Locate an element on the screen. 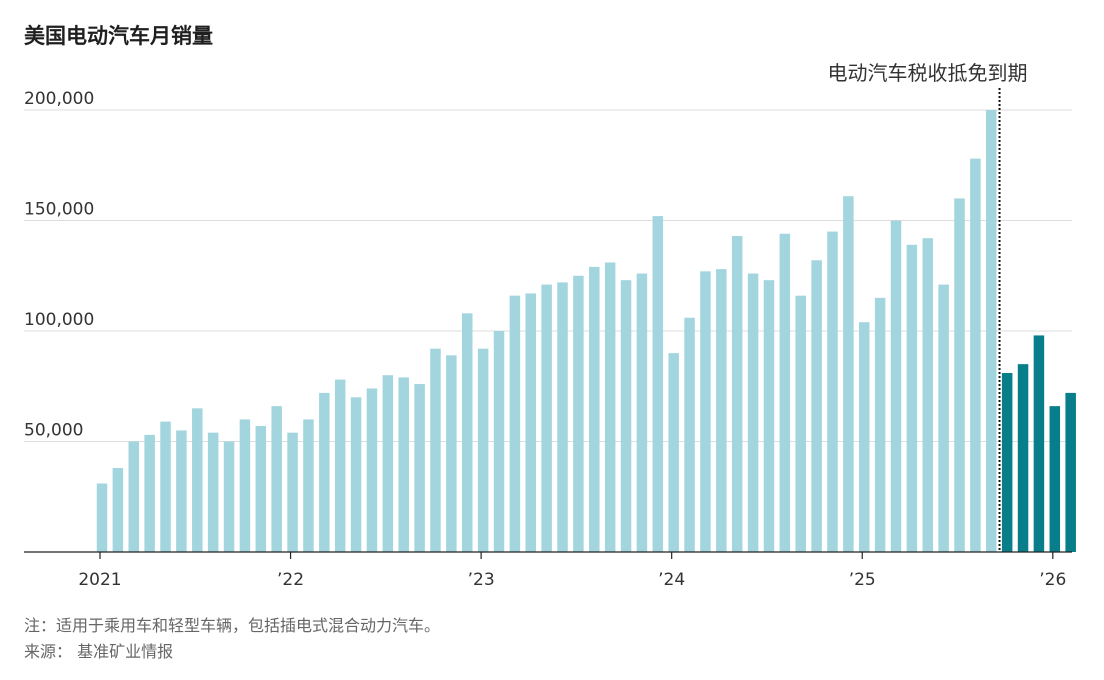  x-axis: 2021 ’22 ’23 ’24 ’25 ’26 is located at coordinates (548, 570).